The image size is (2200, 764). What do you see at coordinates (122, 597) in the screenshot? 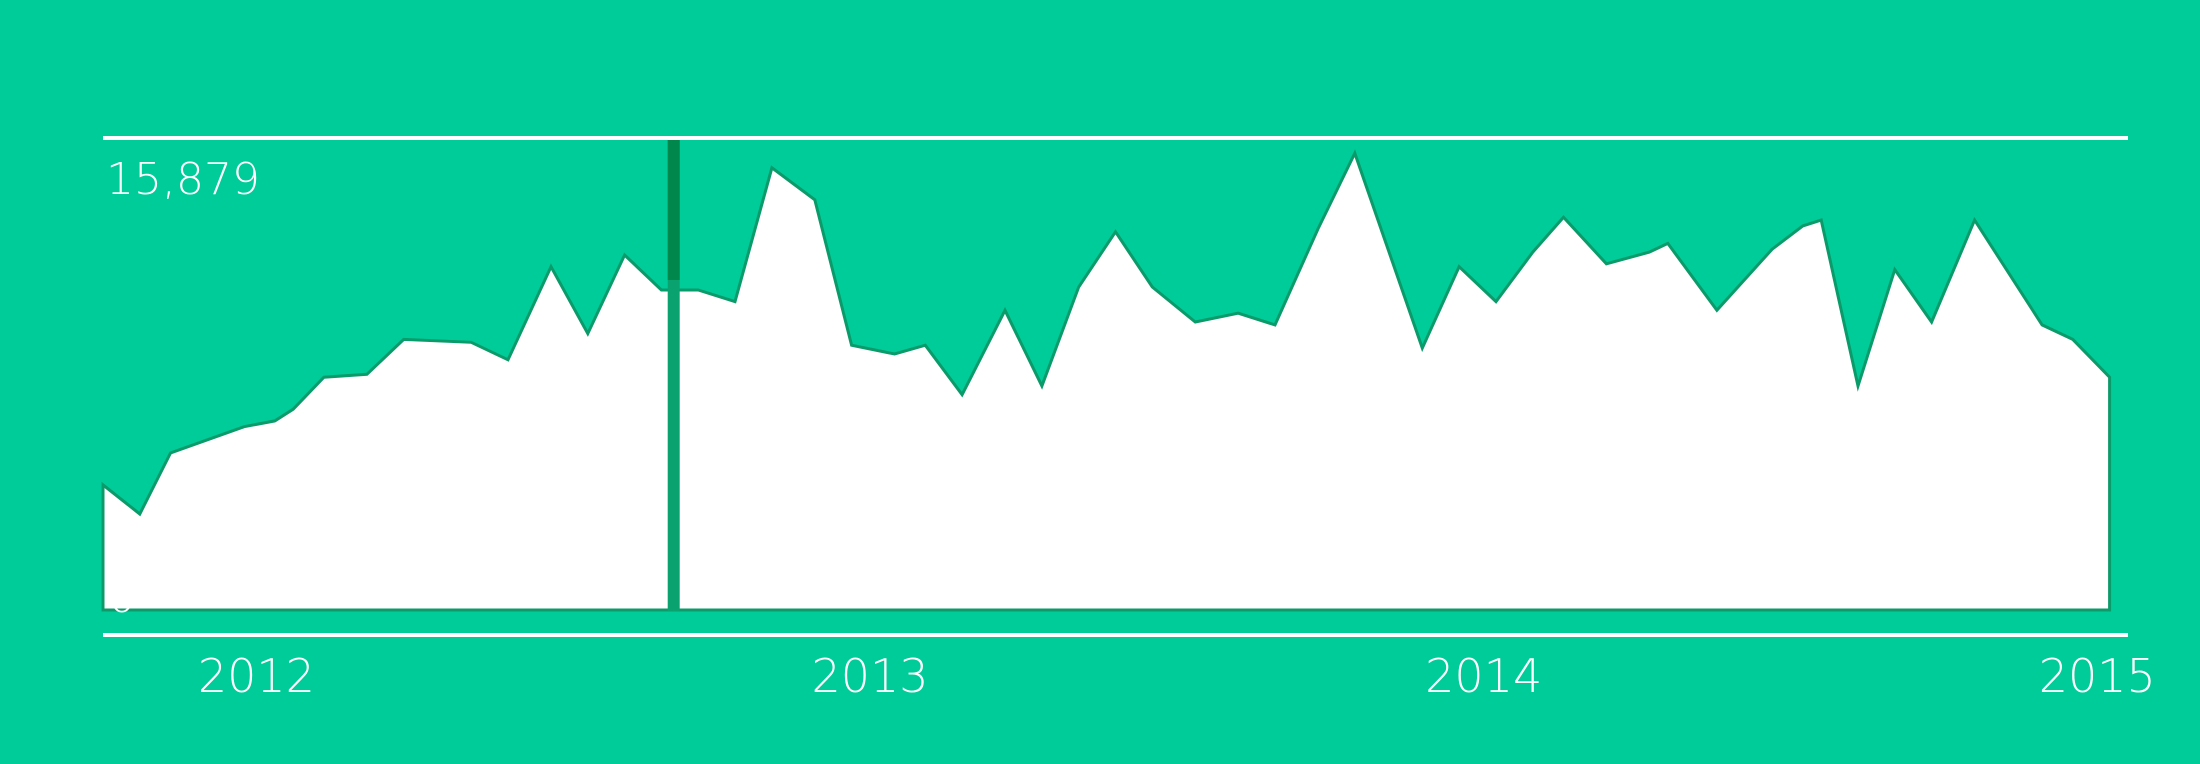
I see `y-tick-min: 0` at bounding box center [122, 597].